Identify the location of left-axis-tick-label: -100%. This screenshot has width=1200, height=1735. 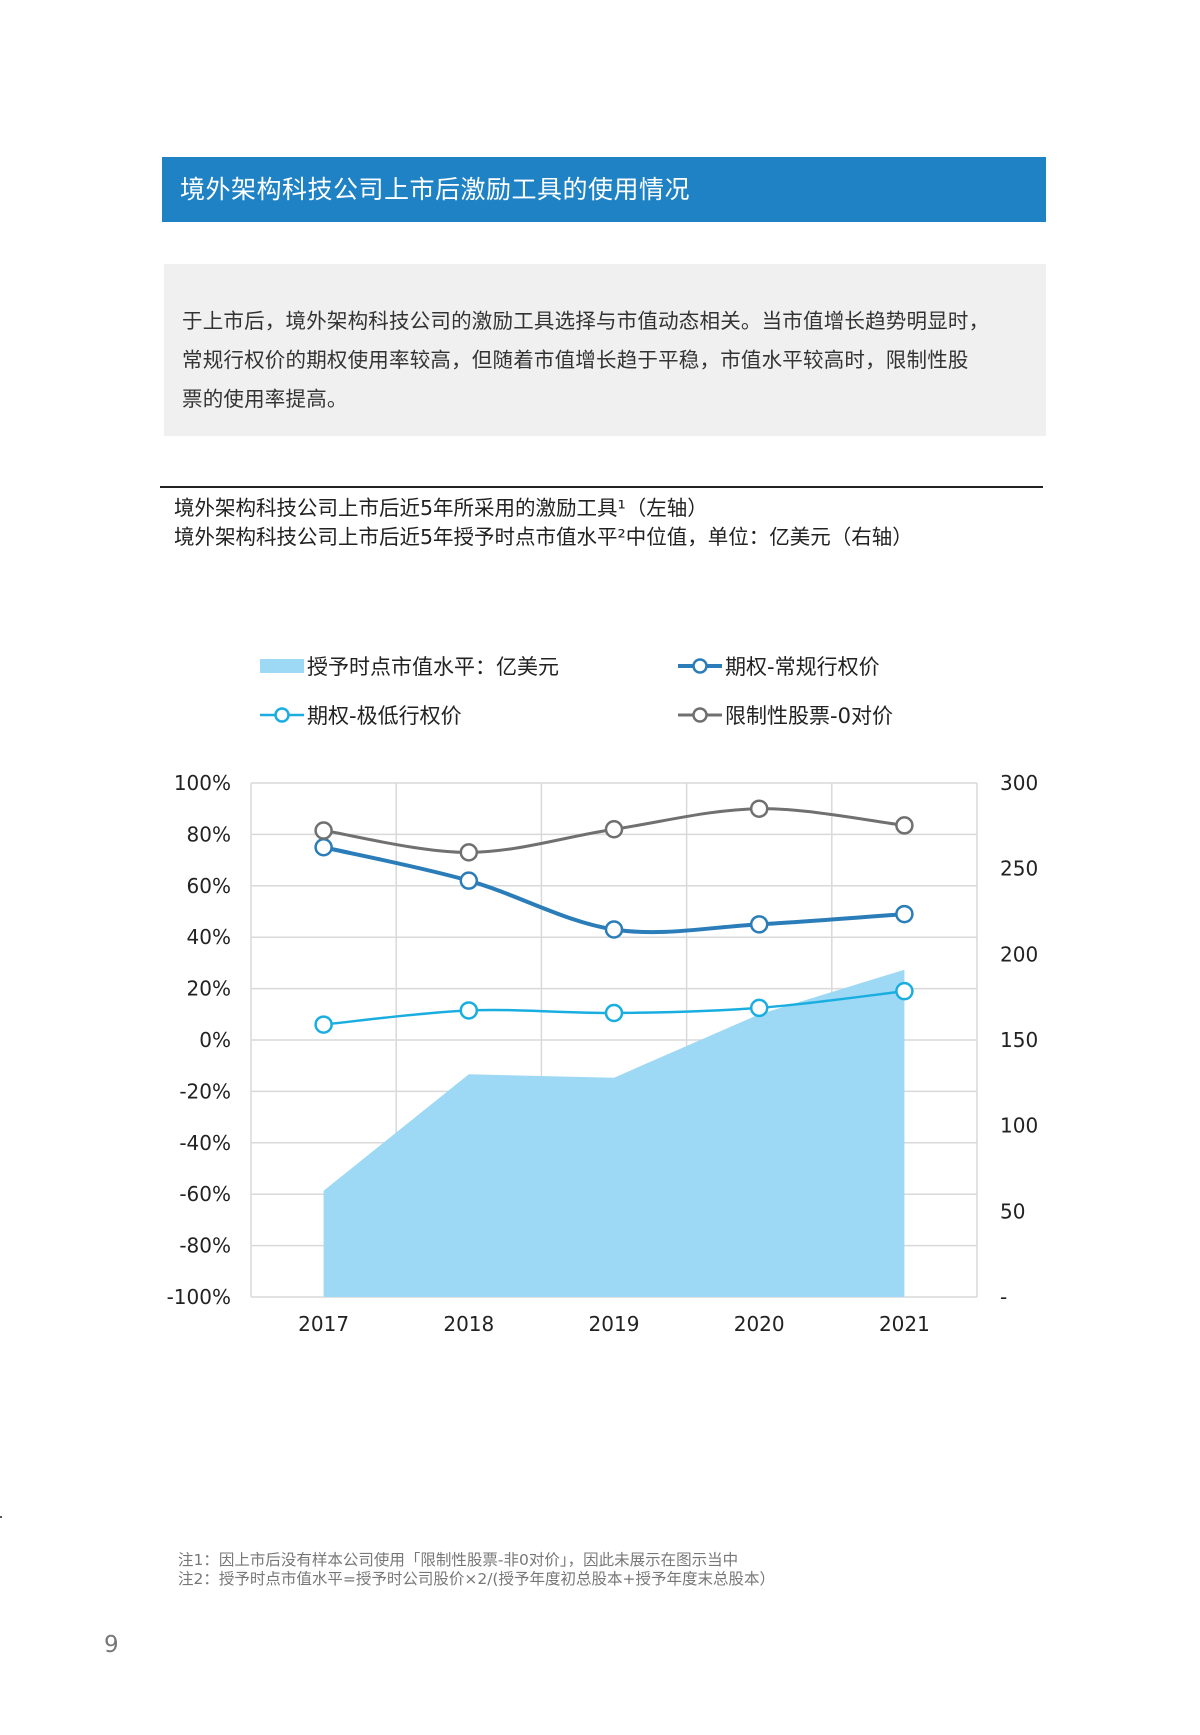
(199, 1297).